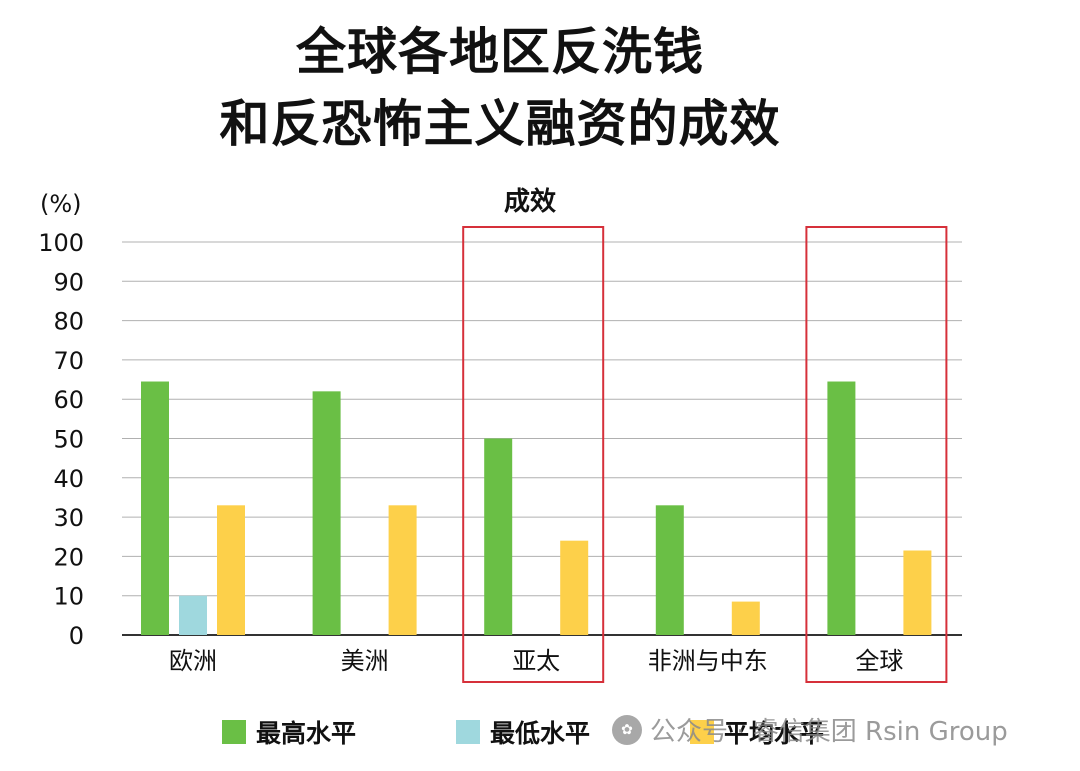 The image size is (1080, 771). Describe the element at coordinates (68, 282) in the screenshot. I see `y-tick-label: 90` at that location.